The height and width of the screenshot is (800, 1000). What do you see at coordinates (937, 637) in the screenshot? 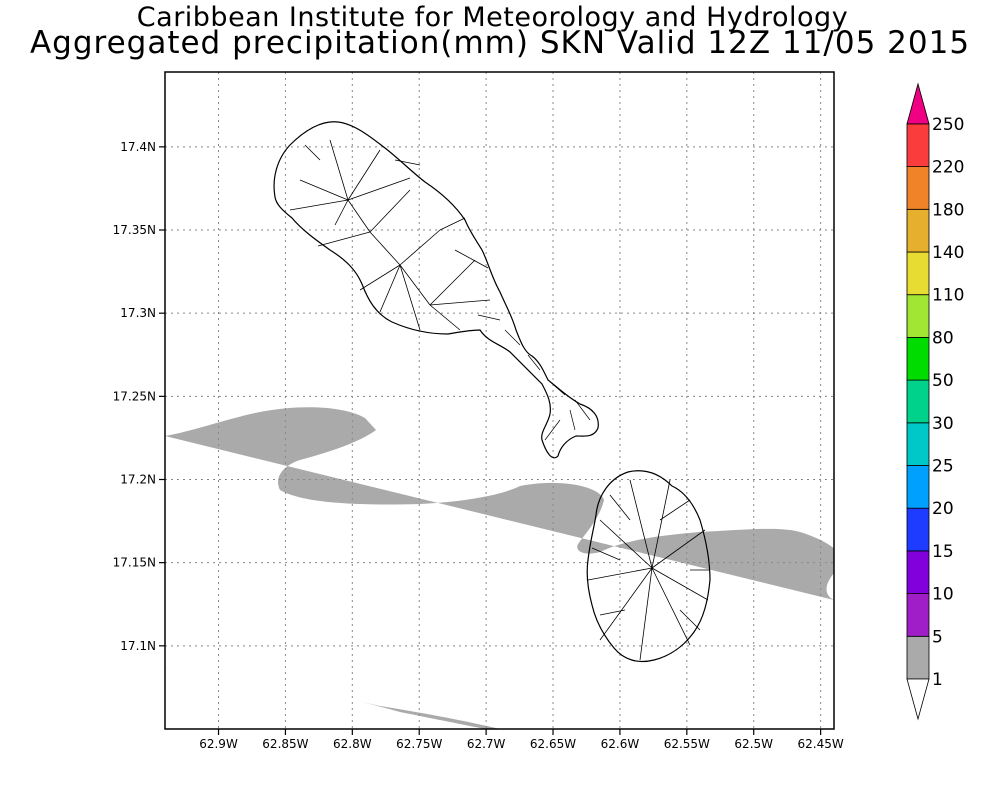
I see `colorbar-label: 5` at bounding box center [937, 637].